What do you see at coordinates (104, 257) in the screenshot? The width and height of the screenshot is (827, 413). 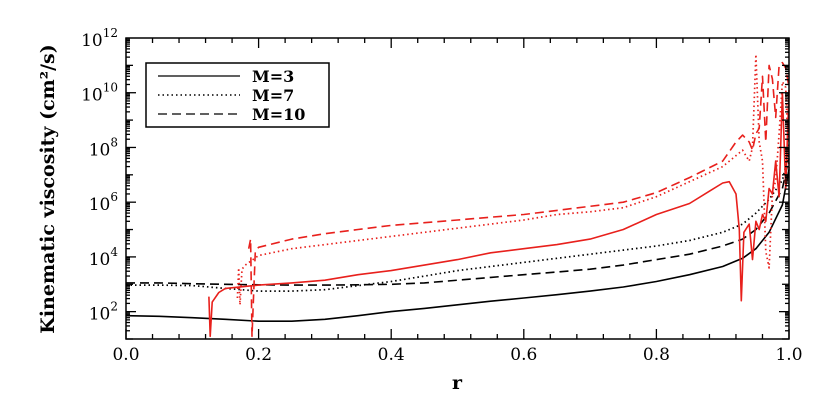 I see `y-tick-label: 10⁴` at bounding box center [104, 257].